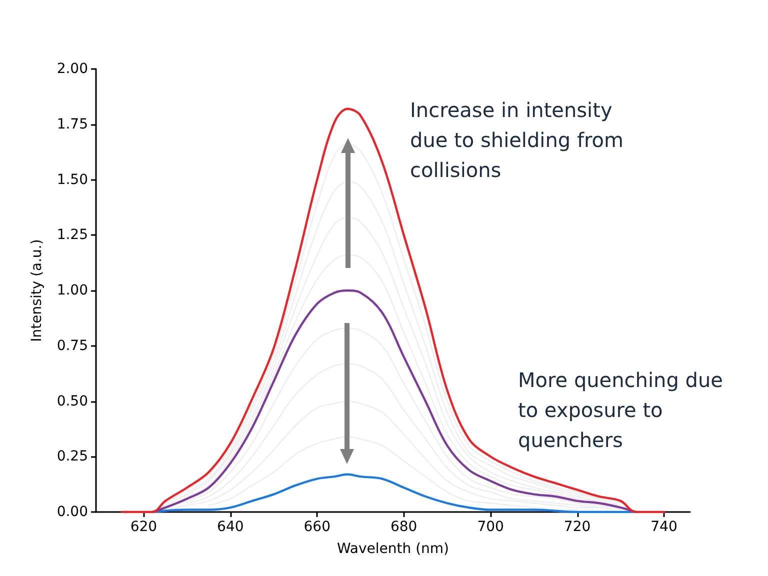  I want to click on x-tick-label: 620, so click(144, 527).